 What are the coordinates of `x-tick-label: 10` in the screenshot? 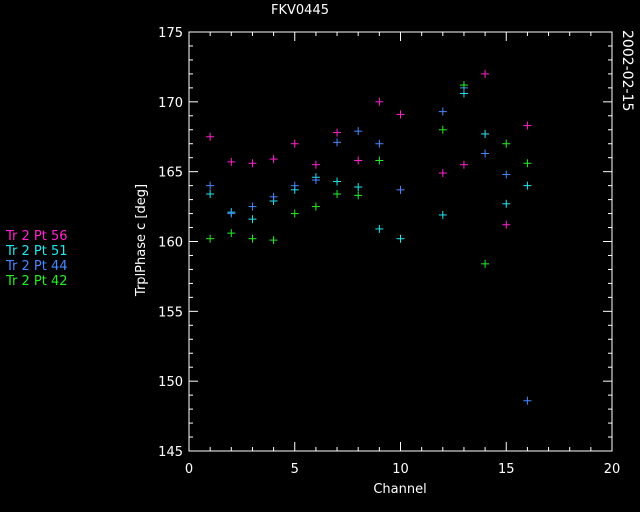 It's located at (400, 469).